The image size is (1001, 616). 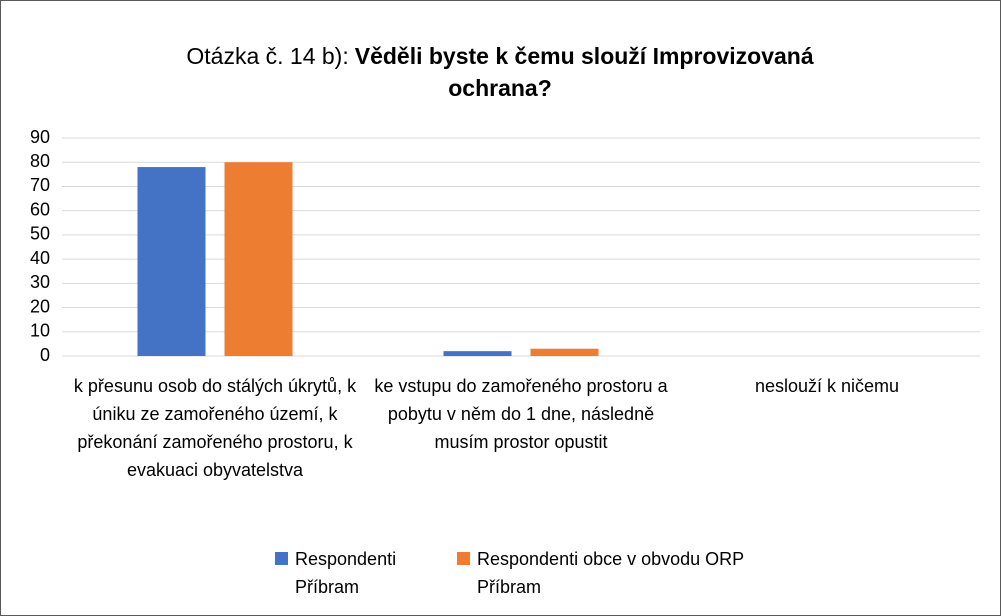 What do you see at coordinates (40, 258) in the screenshot?
I see `y-tick-label: 40` at bounding box center [40, 258].